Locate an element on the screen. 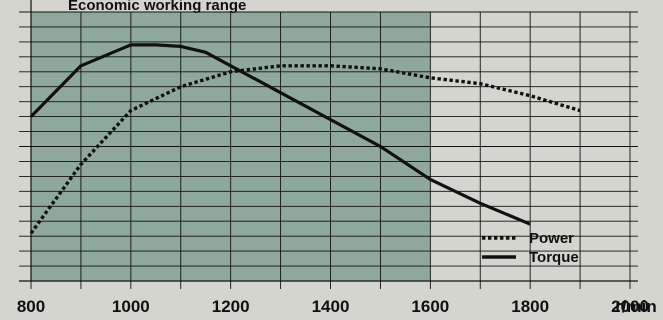 Image resolution: width=663 pixels, height=320 pixels. legend-label-torque: Torque is located at coordinates (554, 257).